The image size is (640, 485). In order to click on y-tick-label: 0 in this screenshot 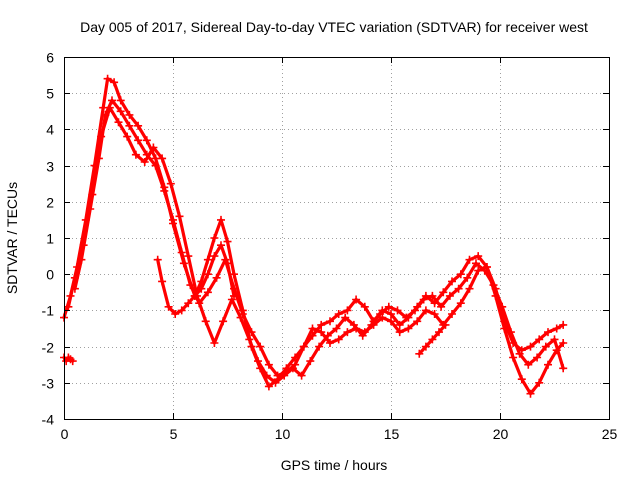, I will do `click(50, 275)`.